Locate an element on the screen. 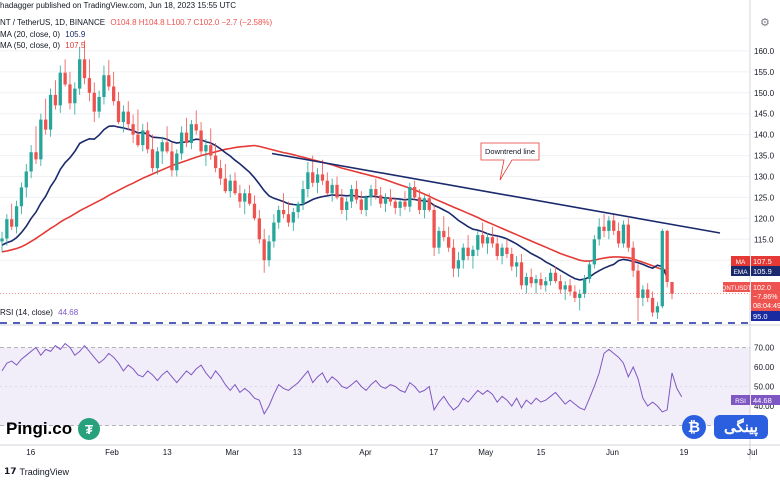 Image resolution: width=780 pixels, height=480 pixels. ma-tag-label-box is located at coordinates (740, 261).